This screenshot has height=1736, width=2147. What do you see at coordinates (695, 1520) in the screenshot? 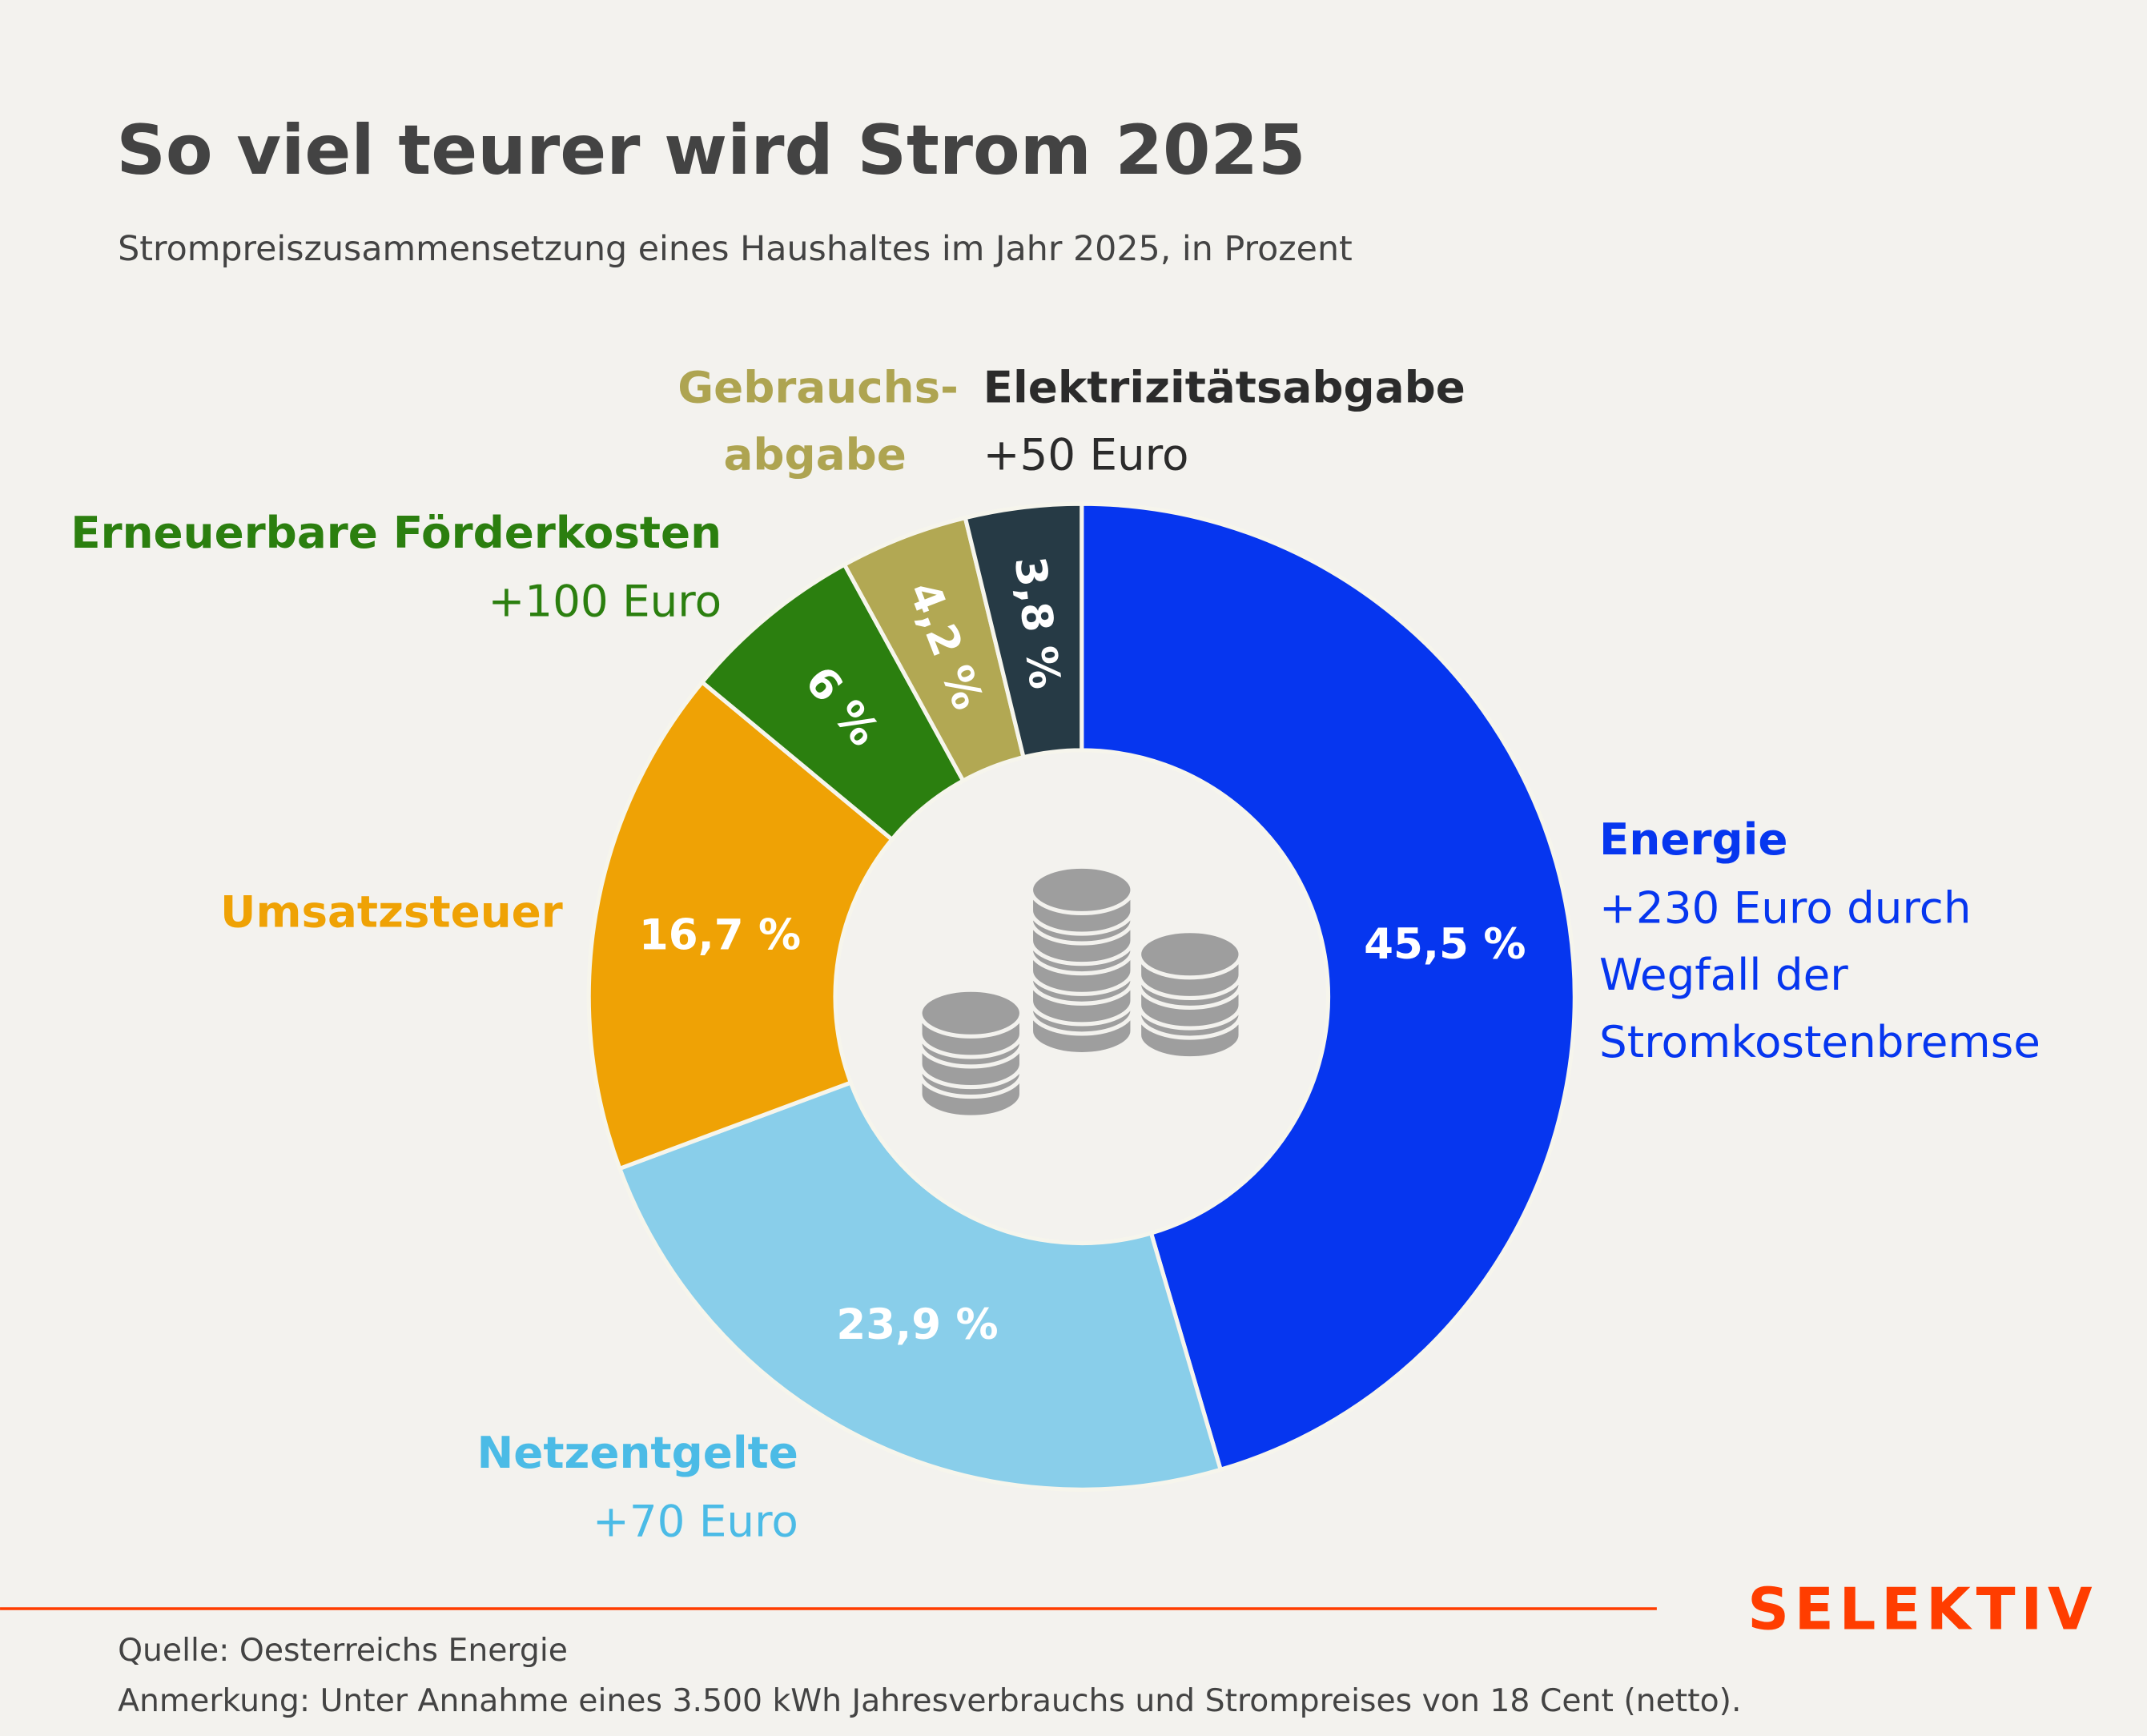
I see `note-netzentgelte: +70 Euro` at bounding box center [695, 1520].